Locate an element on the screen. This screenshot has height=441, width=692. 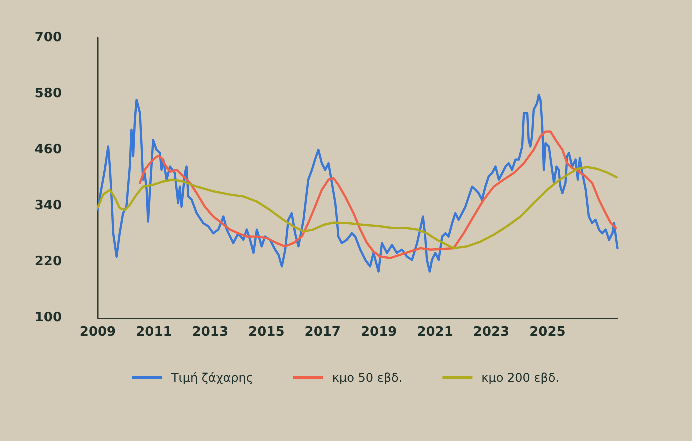
y-tick-label: 460 is located at coordinates (48, 150).